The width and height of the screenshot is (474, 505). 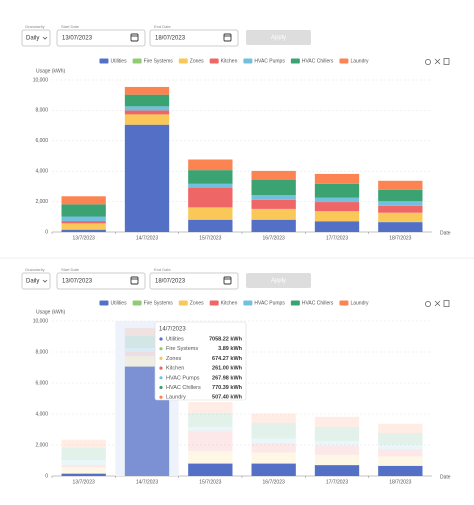 What do you see at coordinates (446, 61) in the screenshot?
I see `save-icon` at bounding box center [446, 61].